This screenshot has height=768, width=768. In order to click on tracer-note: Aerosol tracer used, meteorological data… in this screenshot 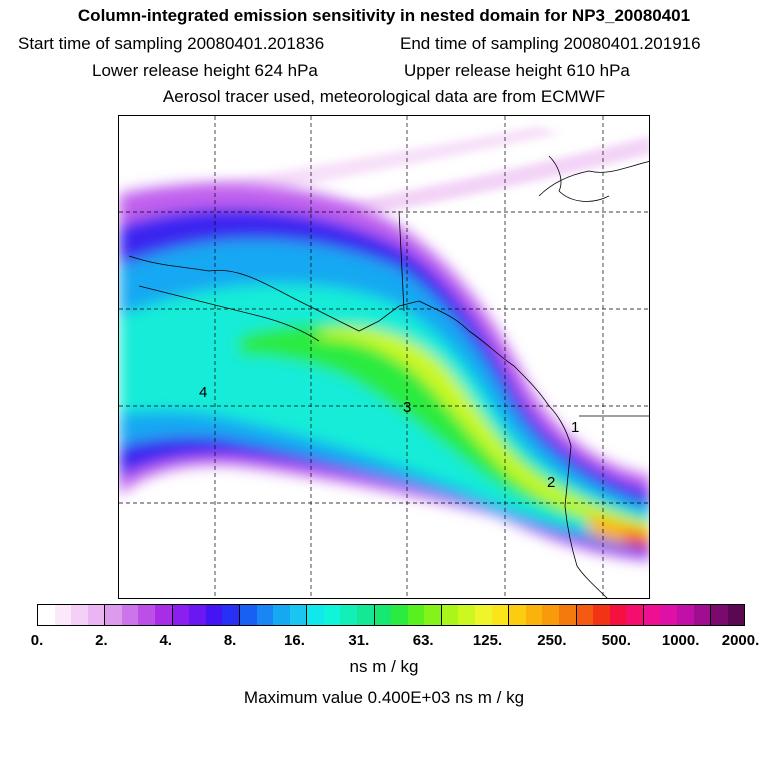, I will do `click(384, 96)`.